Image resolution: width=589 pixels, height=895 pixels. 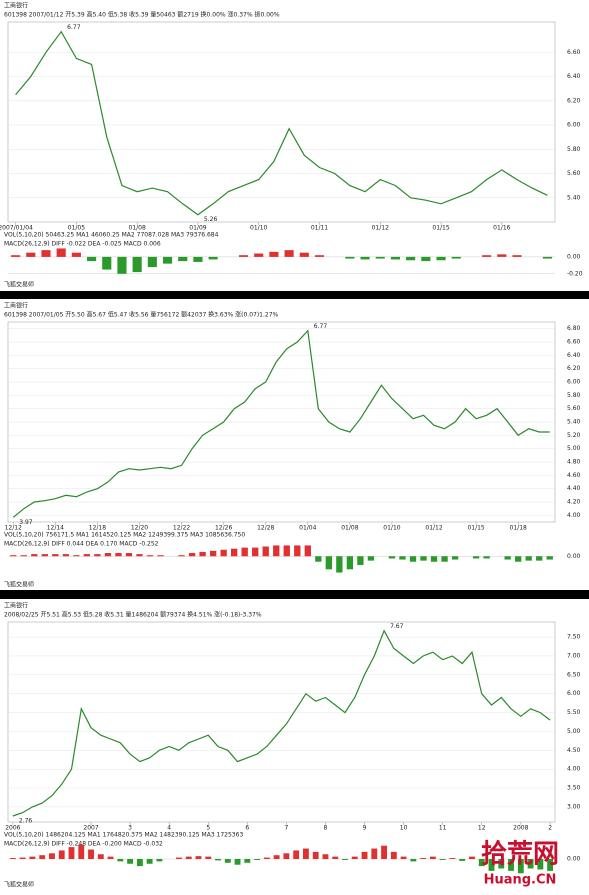 What do you see at coordinates (574, 788) in the screenshot?
I see `y-tick-label: 3.50` at bounding box center [574, 788].